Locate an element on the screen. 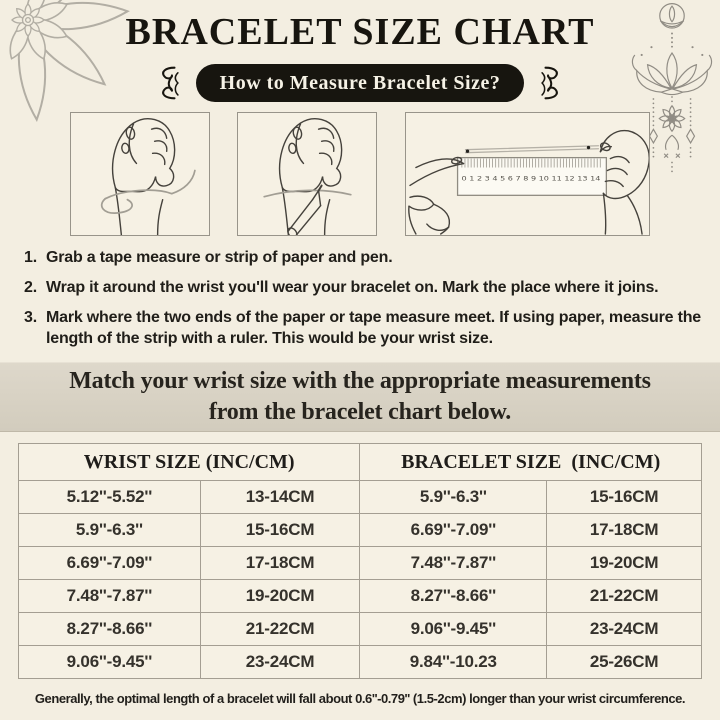  ruler-measure-illustration: 0 1 2 3 4 5 6 7 8 9 10 11 12 13 14 is located at coordinates (527, 174).